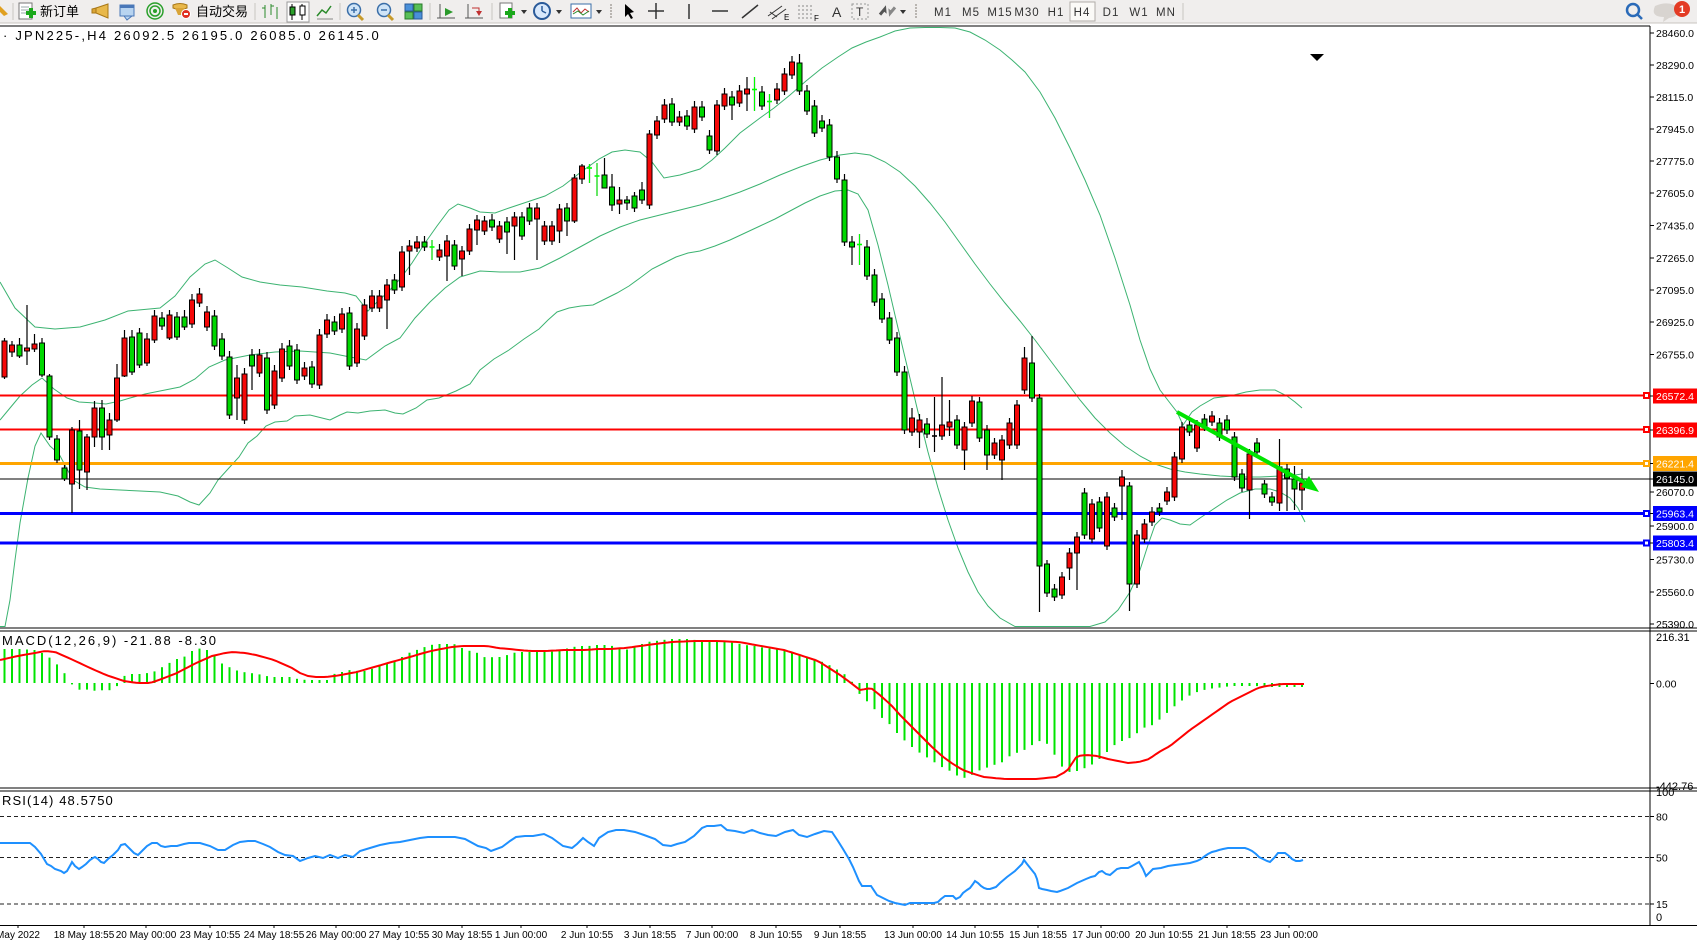 The width and height of the screenshot is (1697, 940). Describe the element at coordinates (20, 935) in the screenshot. I see `svg-text: May 2022` at that location.